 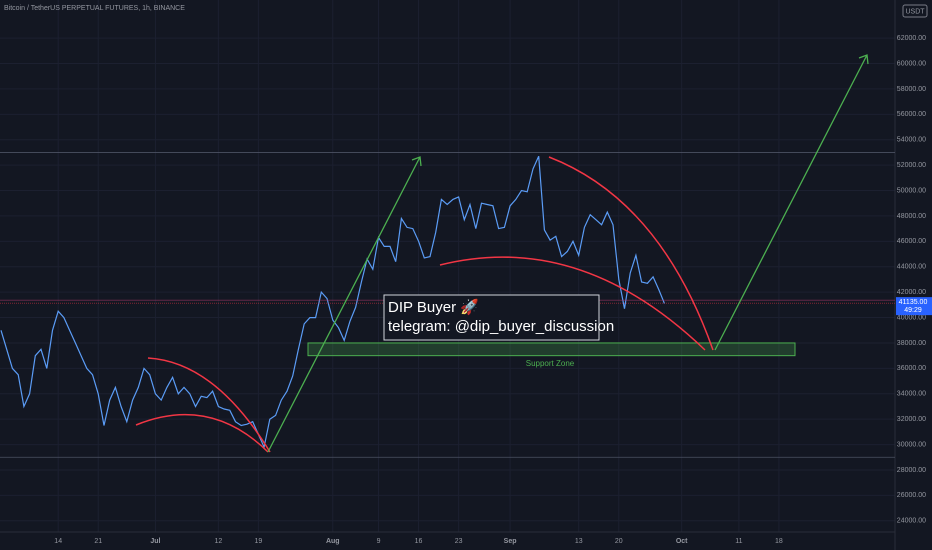 What do you see at coordinates (551, 349) in the screenshot?
I see `support-zone` at bounding box center [551, 349].